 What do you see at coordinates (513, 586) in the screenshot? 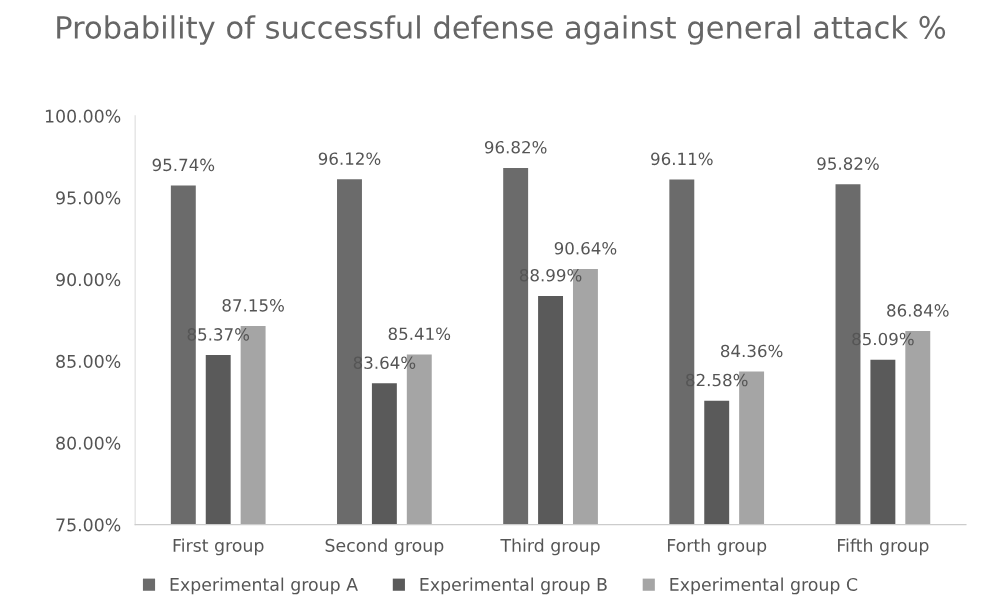
I see `legend-label: Experimental group B` at bounding box center [513, 586].